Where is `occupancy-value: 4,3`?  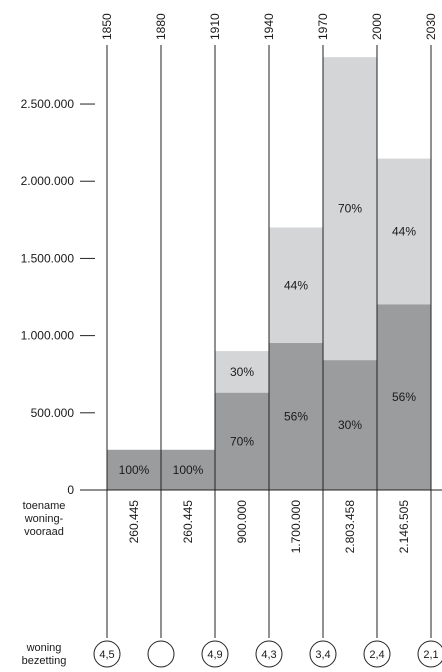 occupancy-value: 4,3 is located at coordinates (268, 655).